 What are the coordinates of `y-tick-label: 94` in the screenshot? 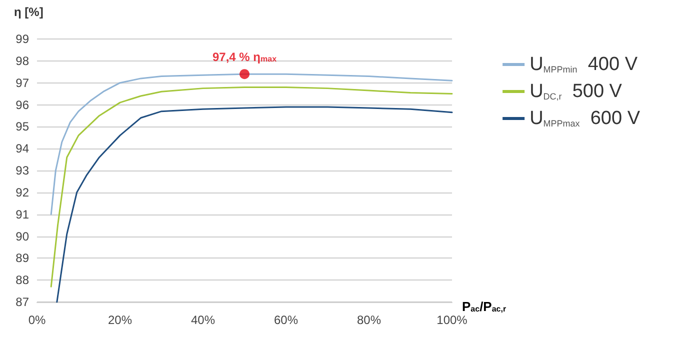 It's located at (23, 149).